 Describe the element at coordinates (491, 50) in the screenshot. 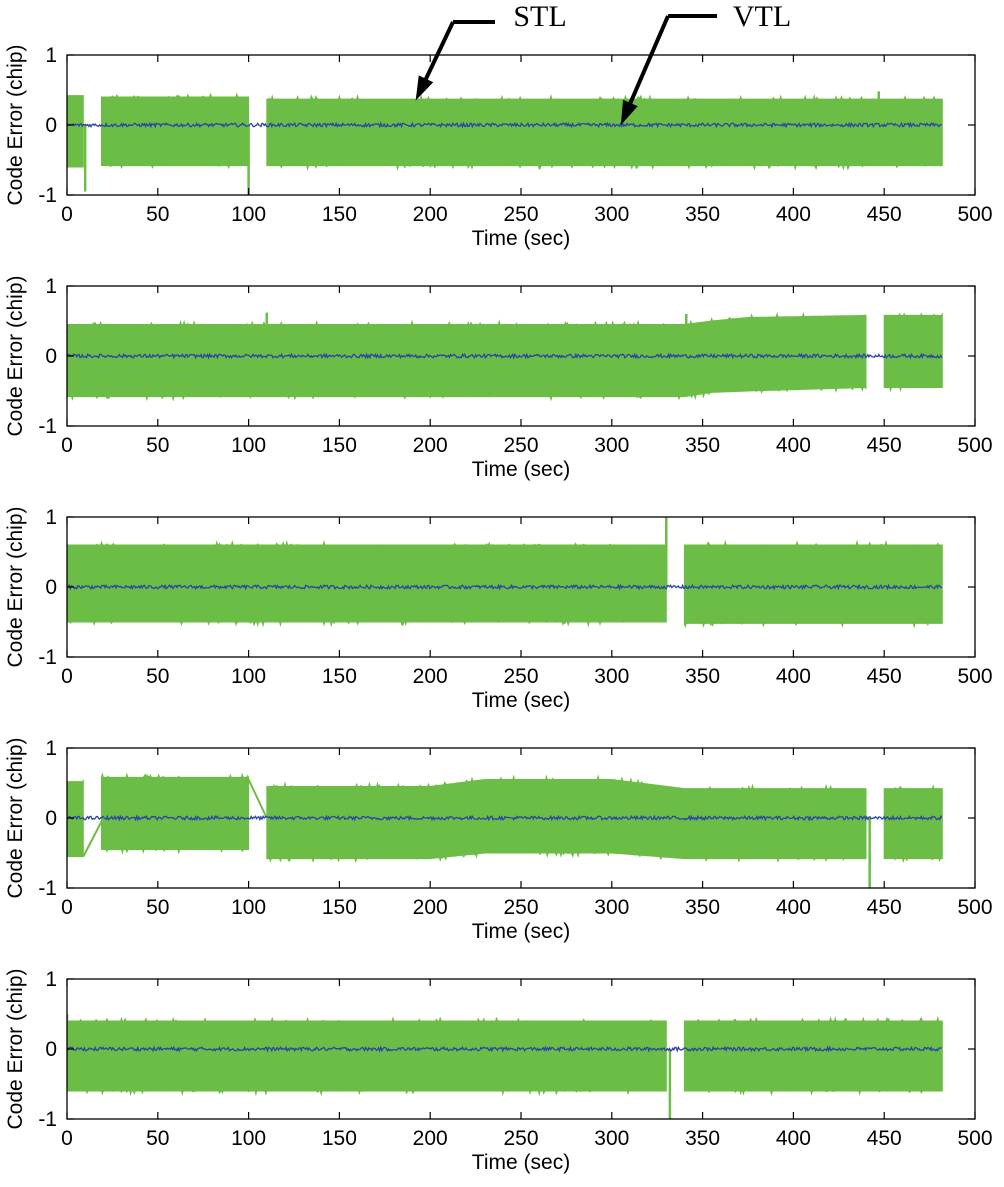

I see `annotation-stl: STL` at that location.